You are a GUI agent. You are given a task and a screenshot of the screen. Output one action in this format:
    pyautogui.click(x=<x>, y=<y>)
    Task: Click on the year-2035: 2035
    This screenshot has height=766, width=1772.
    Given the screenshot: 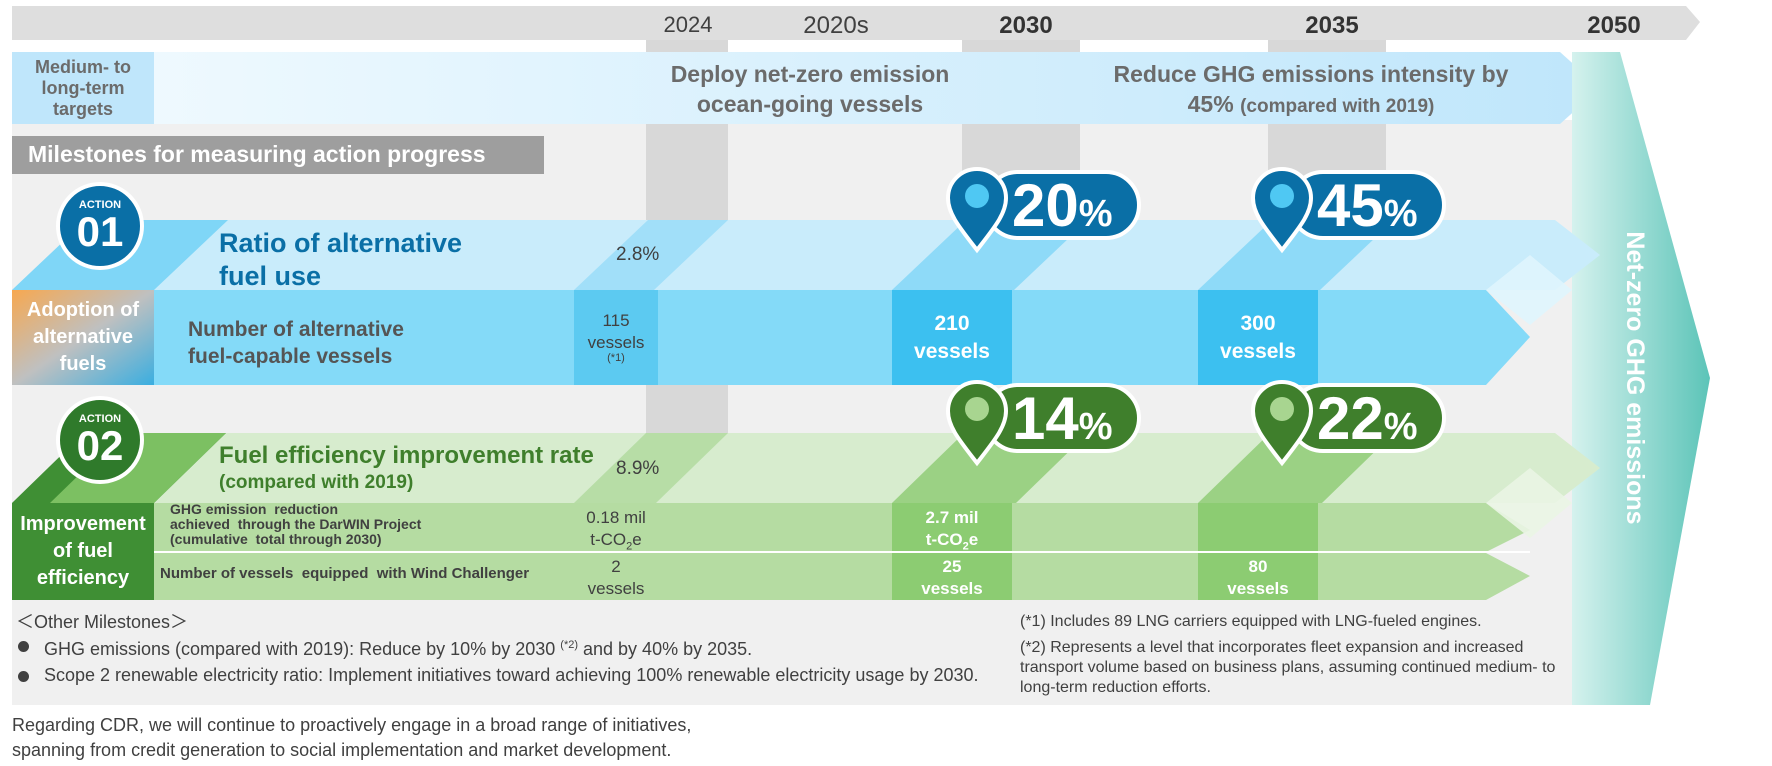 What is the action you would take?
    pyautogui.click(x=1332, y=25)
    